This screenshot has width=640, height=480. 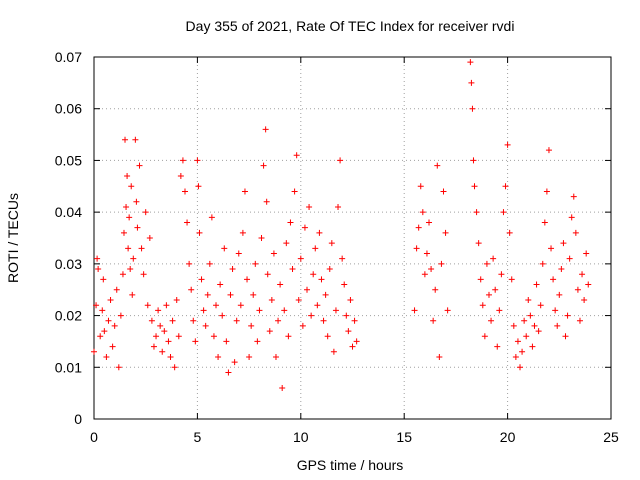 I want to click on y-tick-label: 0.07, so click(x=68, y=57).